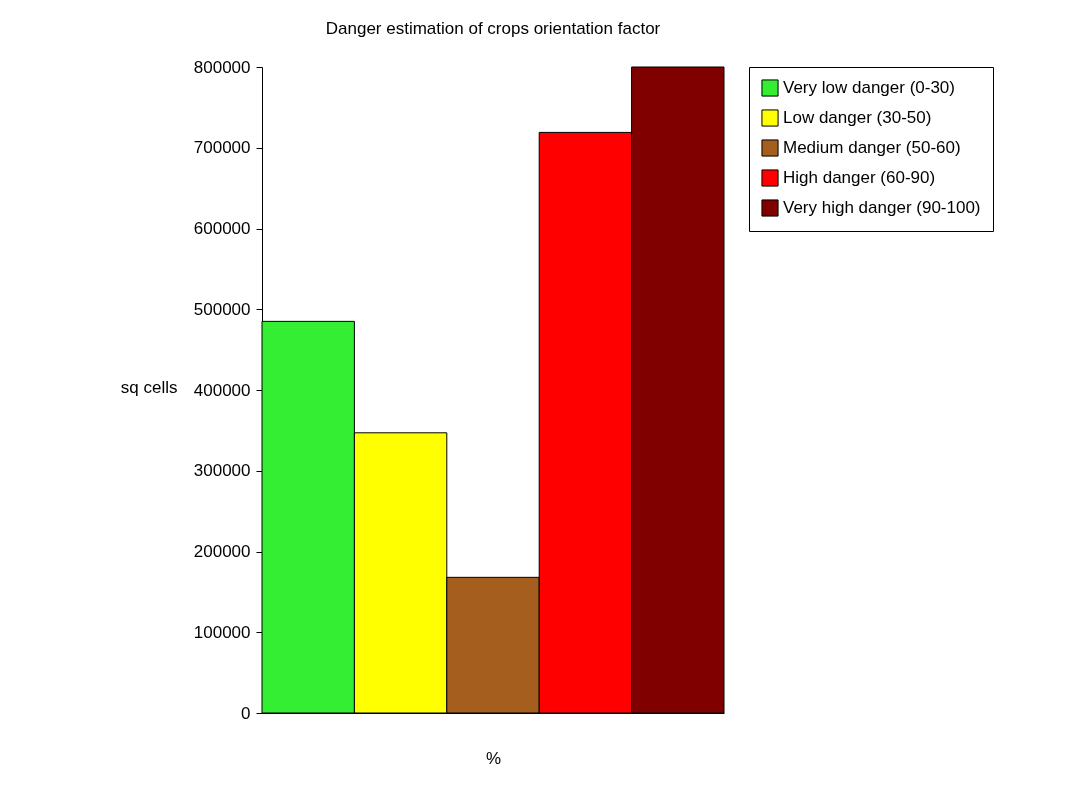 The height and width of the screenshot is (791, 1075). I want to click on y-tick-label: 0, so click(246, 713).